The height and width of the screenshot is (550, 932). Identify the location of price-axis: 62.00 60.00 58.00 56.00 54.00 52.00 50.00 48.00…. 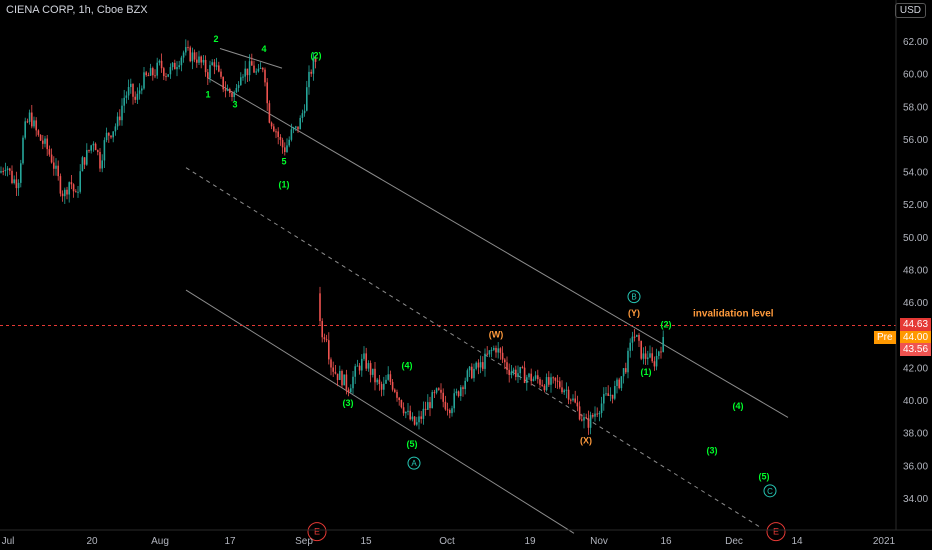
(911, 265).